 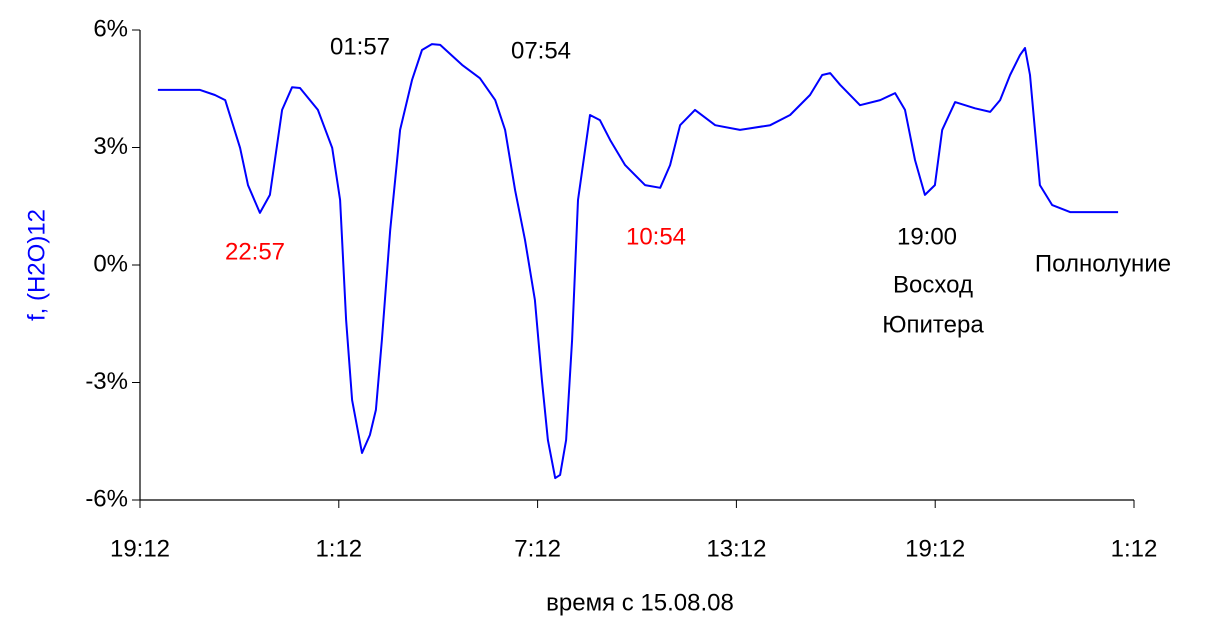 What do you see at coordinates (933, 284) in the screenshot?
I see `annotation: Восход` at bounding box center [933, 284].